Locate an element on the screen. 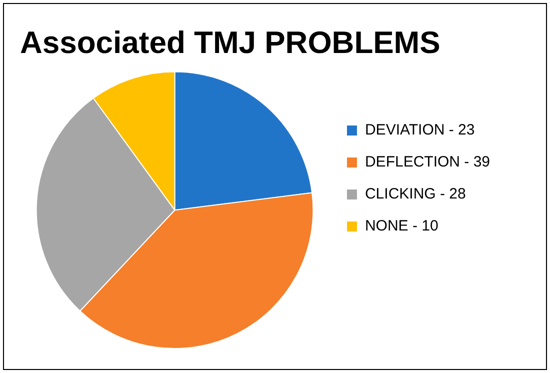  legend-label: DEFLECTION - 39 is located at coordinates (427, 162).